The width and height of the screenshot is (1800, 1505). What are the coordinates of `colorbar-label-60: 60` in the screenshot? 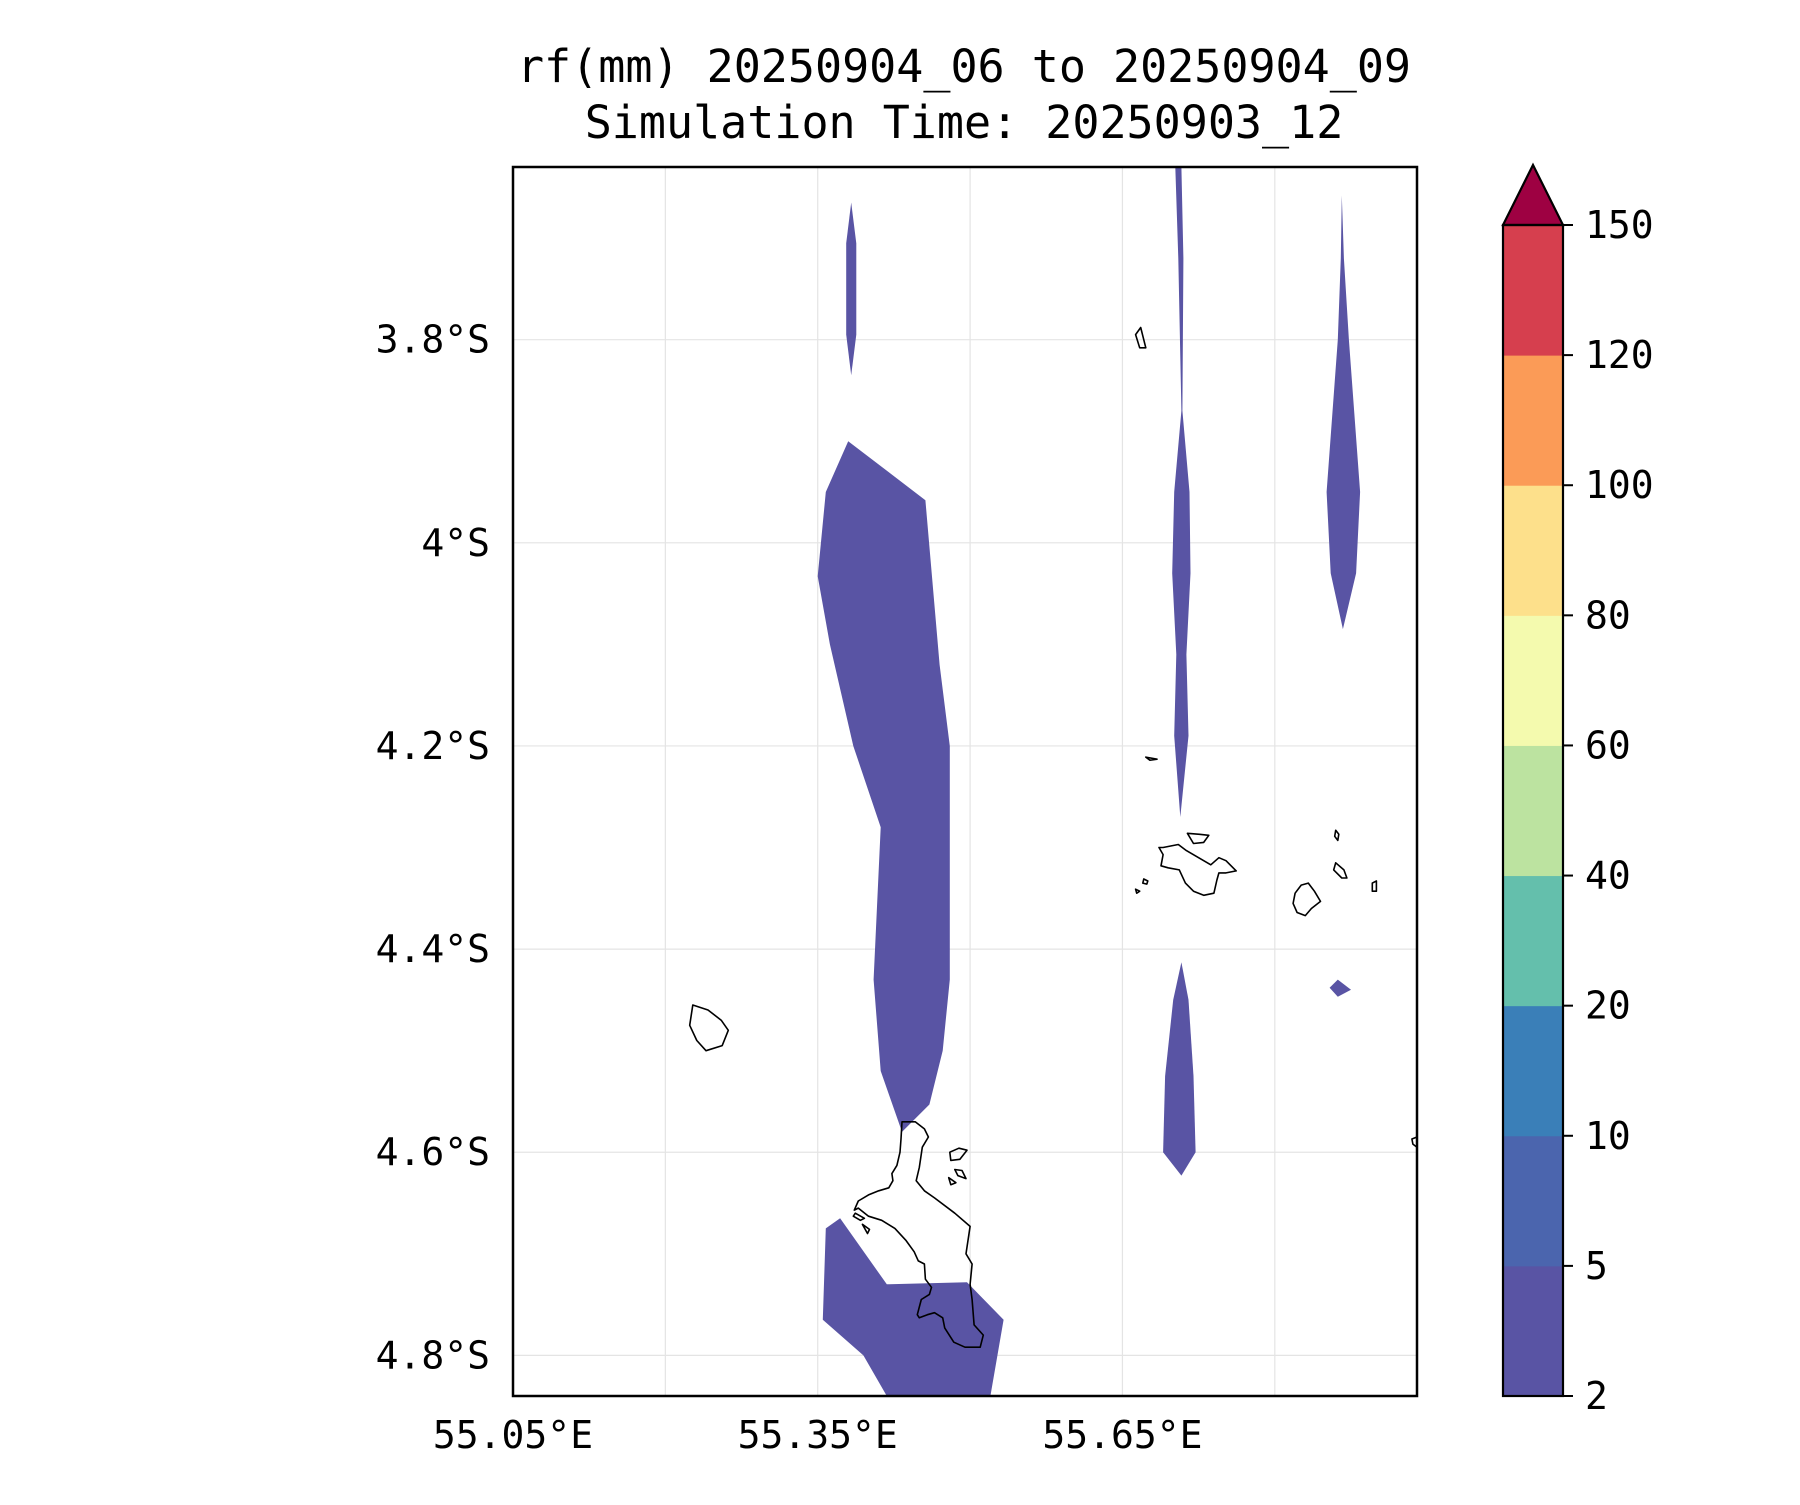 It's located at (1608, 745).